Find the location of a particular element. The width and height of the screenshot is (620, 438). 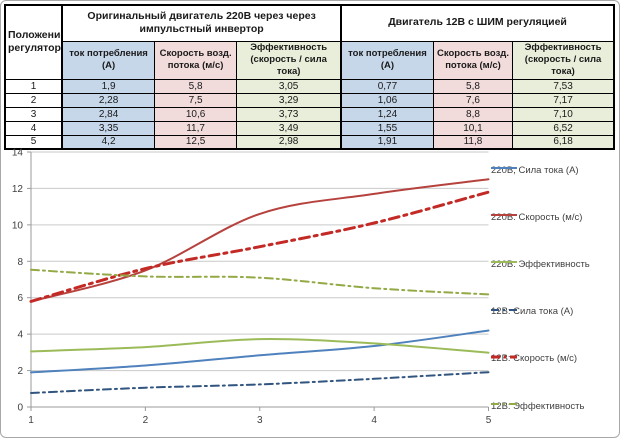

y-tick-label: 14 is located at coordinates (18, 153).